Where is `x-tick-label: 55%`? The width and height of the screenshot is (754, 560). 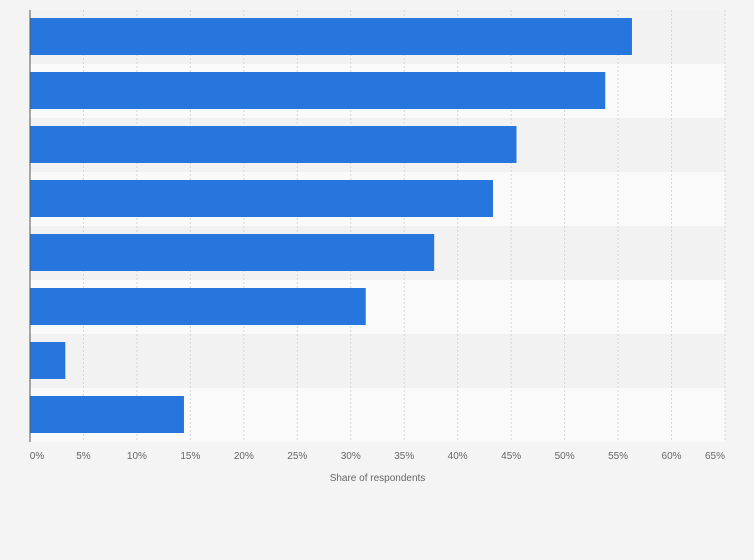
x-tick-label: 55% is located at coordinates (618, 456).